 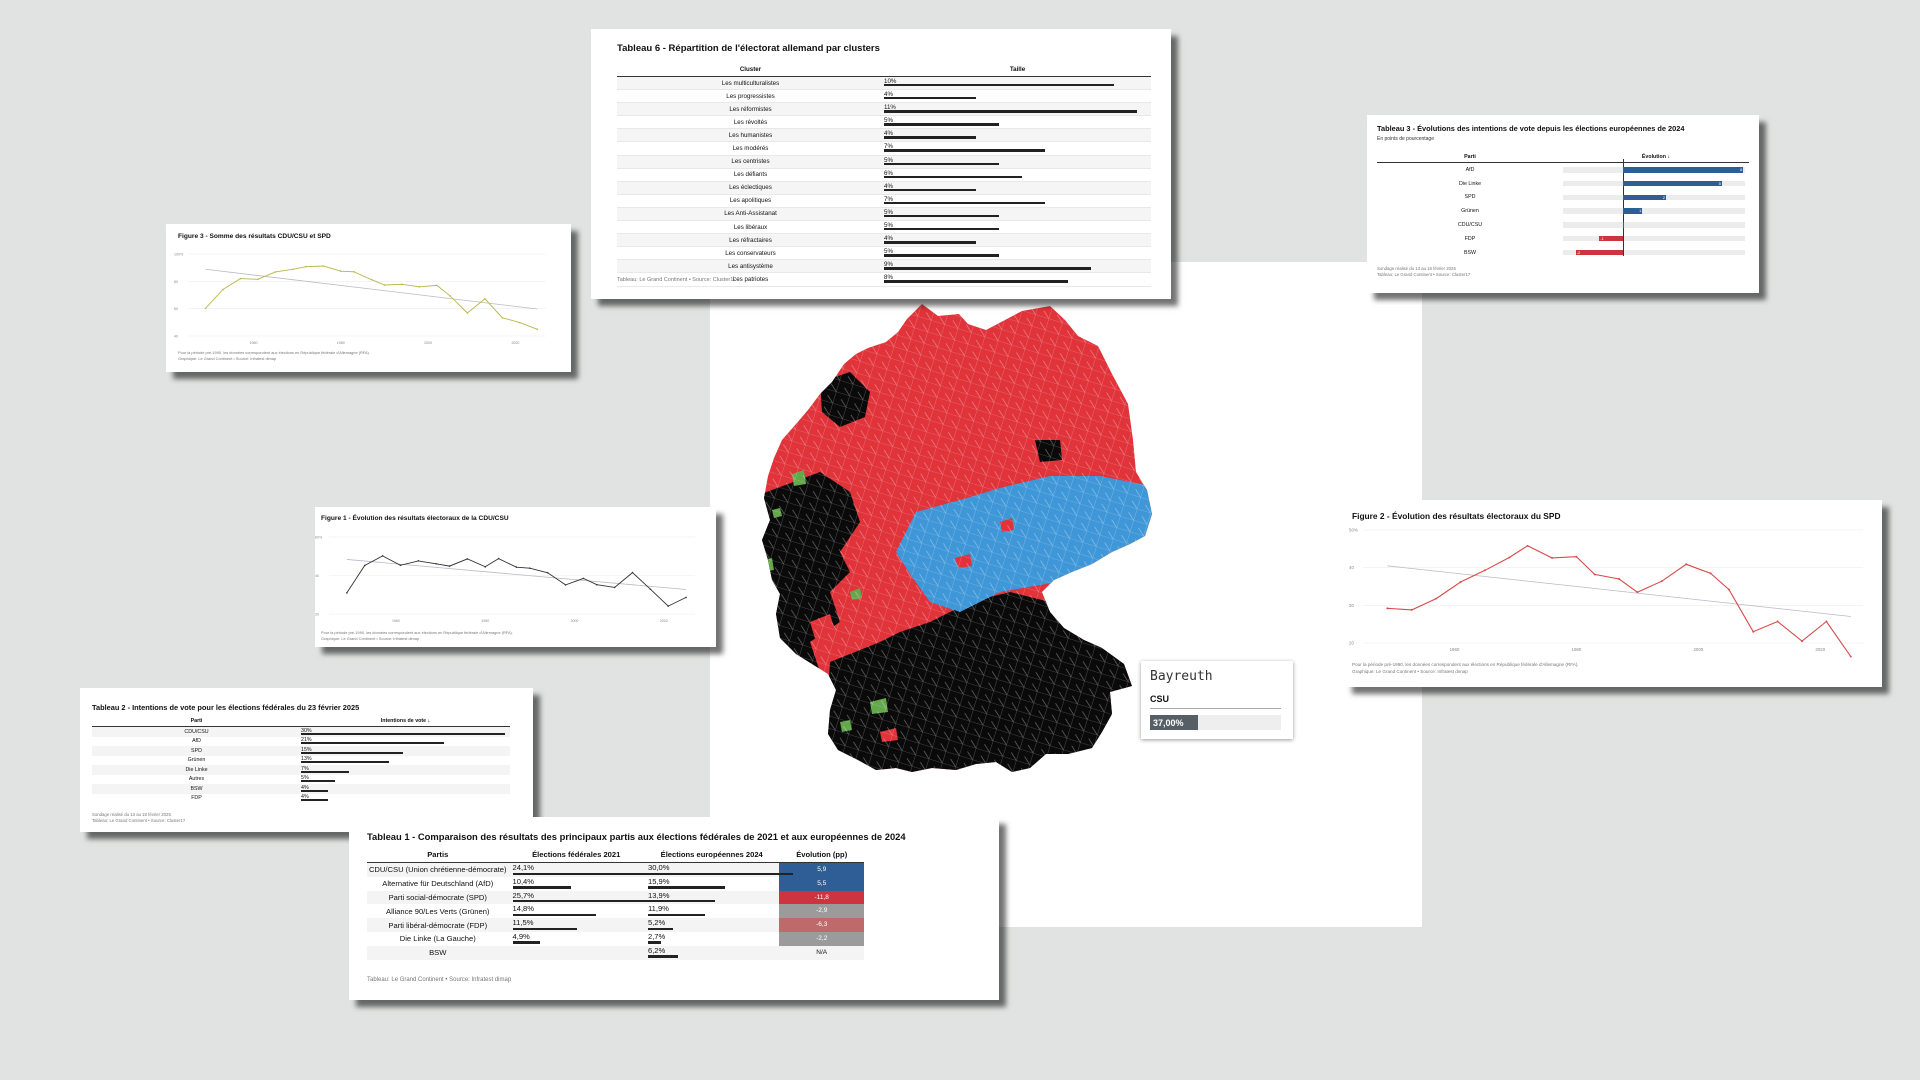 I want to click on table3-row: BSW -2, so click(x=1563, y=250).